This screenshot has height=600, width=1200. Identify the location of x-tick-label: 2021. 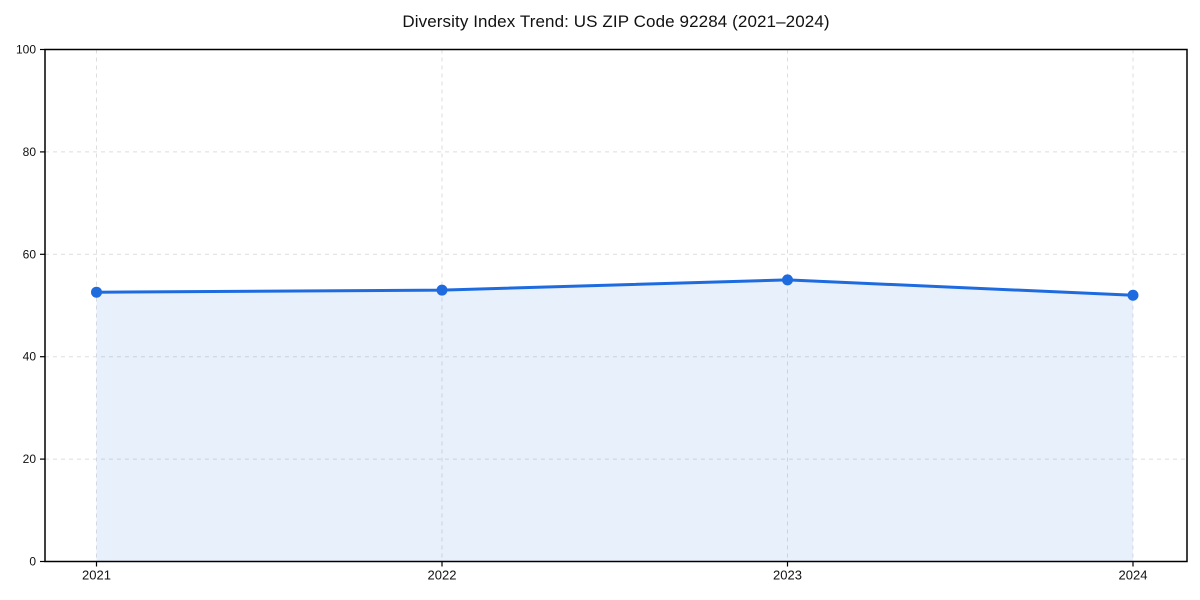
(96, 575).